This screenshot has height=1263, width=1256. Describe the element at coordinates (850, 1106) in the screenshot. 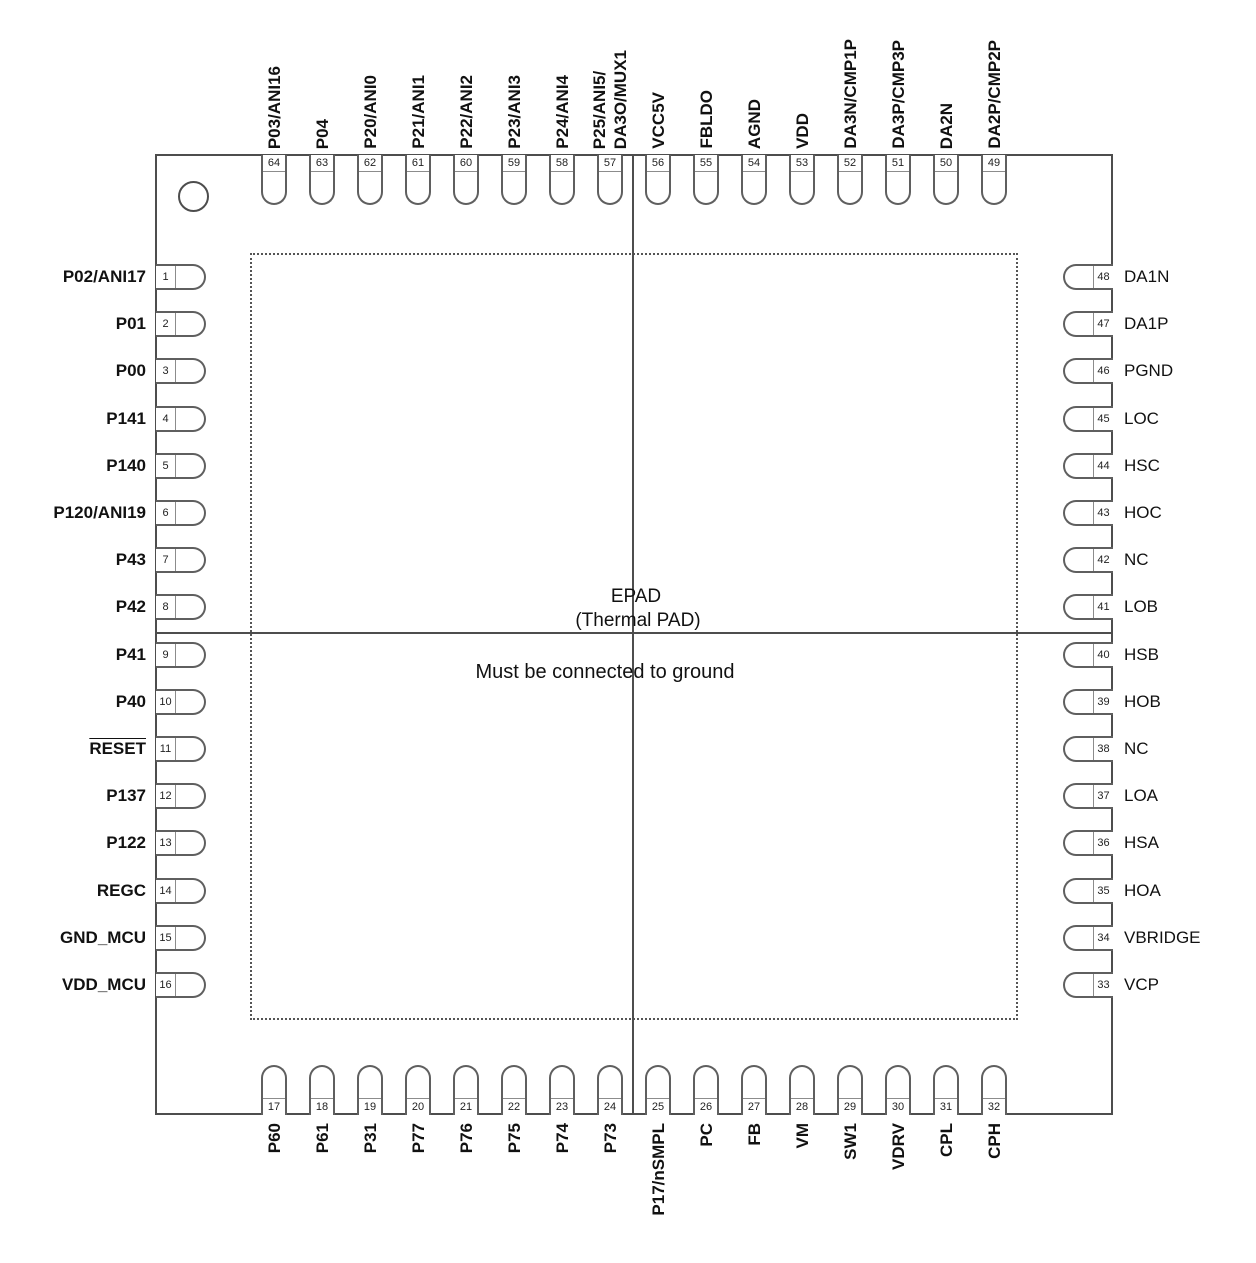

I see `pin-29-number: 29` at that location.